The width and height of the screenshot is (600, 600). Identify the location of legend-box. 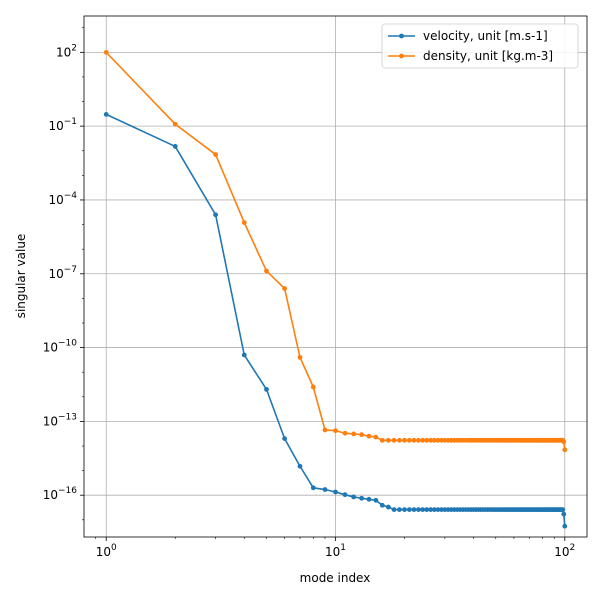
(480, 46).